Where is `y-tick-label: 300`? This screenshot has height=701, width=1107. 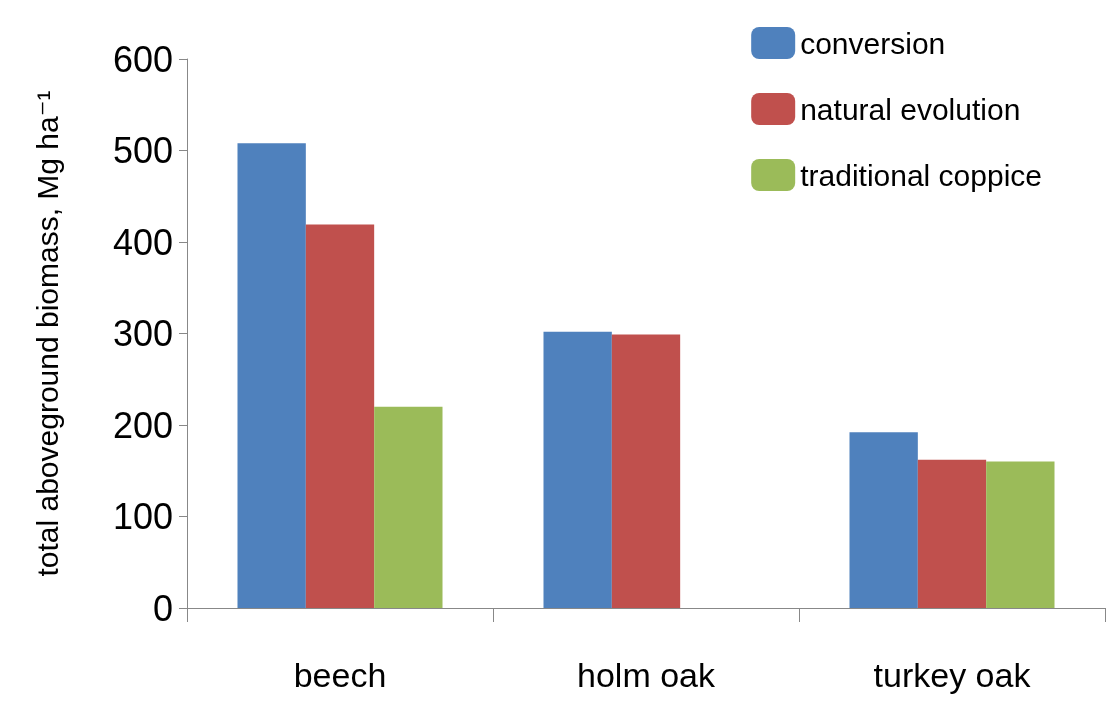 y-tick-label: 300 is located at coordinates (142, 333).